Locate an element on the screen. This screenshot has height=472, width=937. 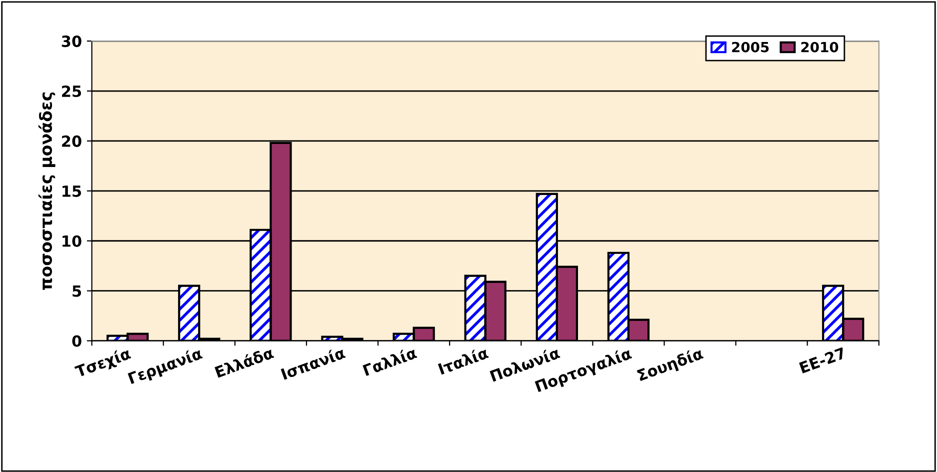
y-axis-title: ποσοστιαίες μονάδες is located at coordinates (47, 191).